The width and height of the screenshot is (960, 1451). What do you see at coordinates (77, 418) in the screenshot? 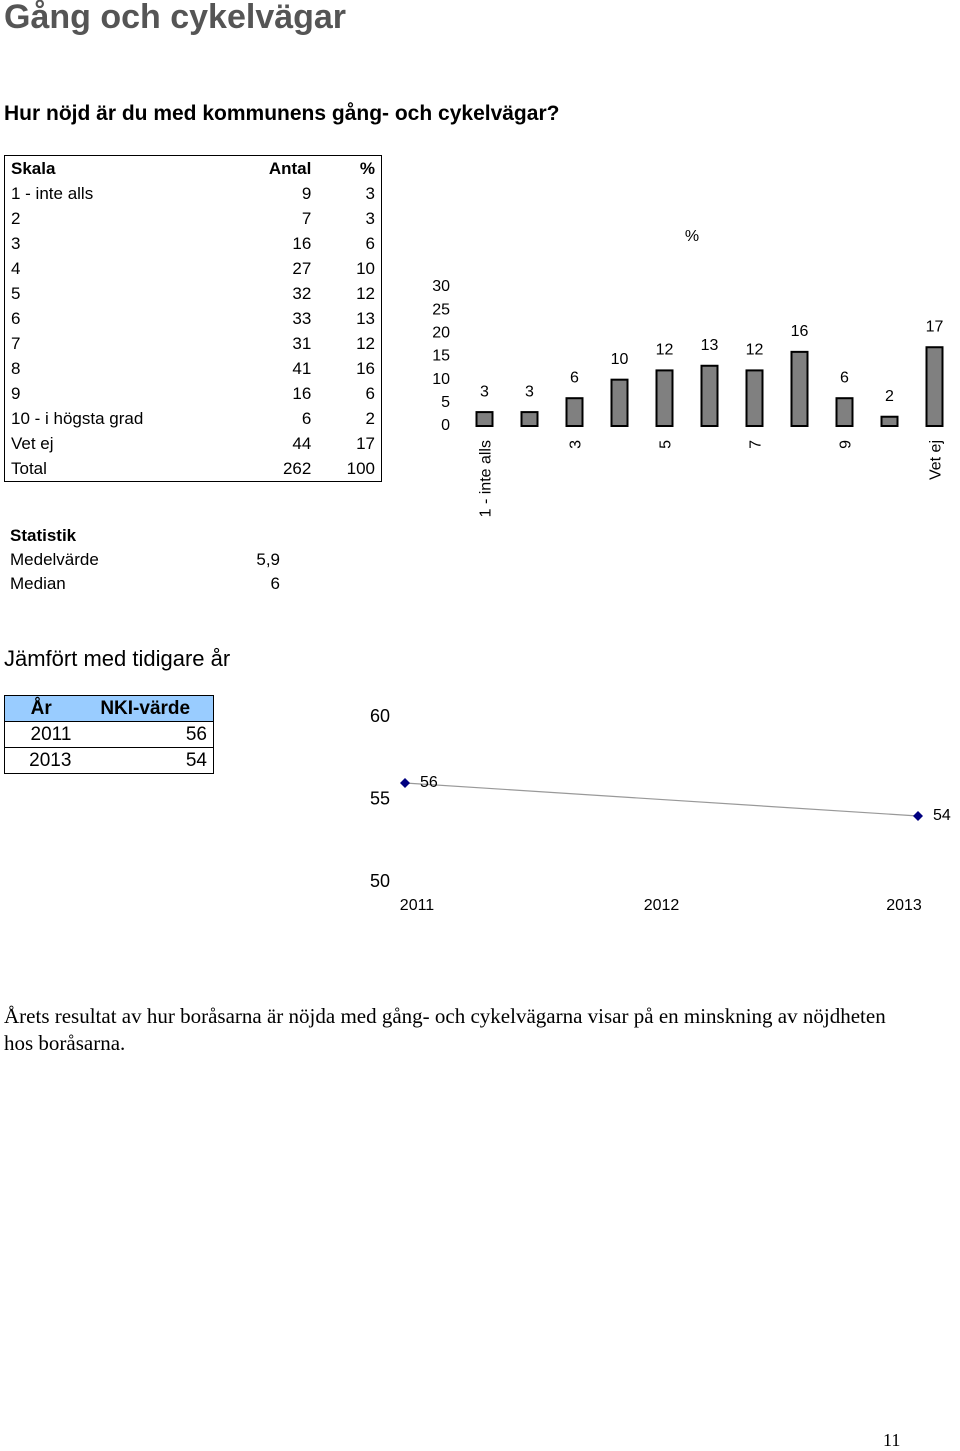
I see `table-cell: 10 - i högsta grad` at bounding box center [77, 418].